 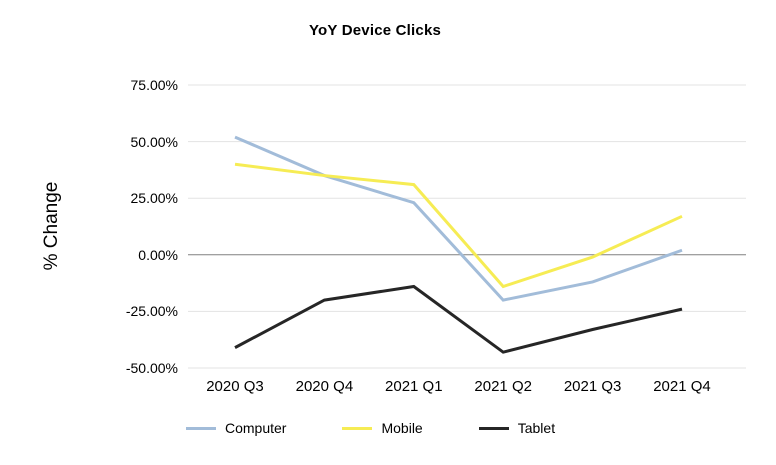 What do you see at coordinates (201, 428) in the screenshot?
I see `legend-swatch-computer` at bounding box center [201, 428].